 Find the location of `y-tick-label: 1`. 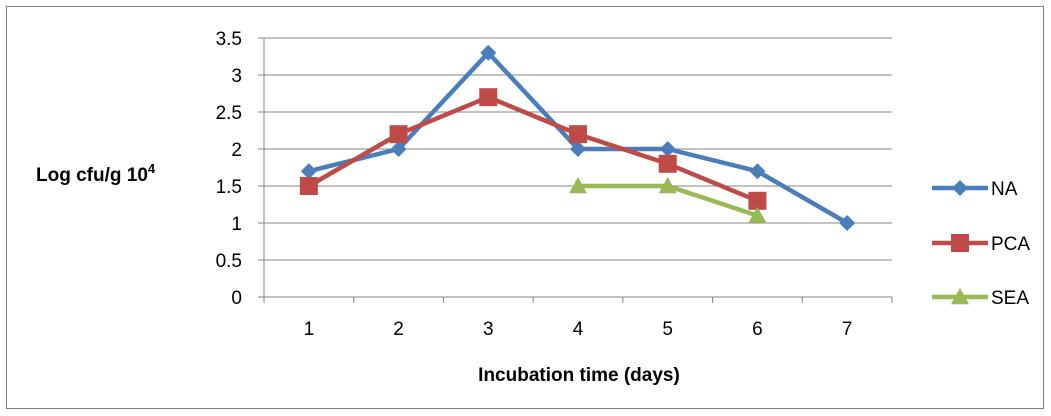

y-tick-label: 1 is located at coordinates (236, 224).